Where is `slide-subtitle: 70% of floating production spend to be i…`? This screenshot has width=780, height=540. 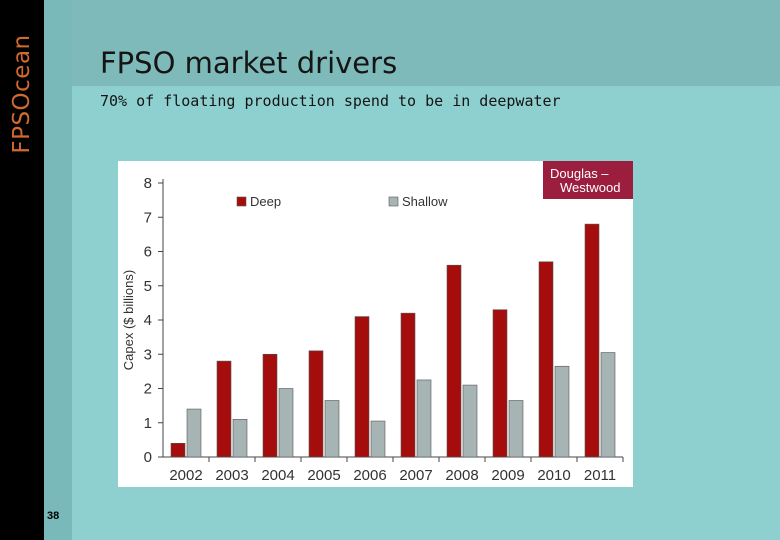
slide-subtitle: 70% of floating production spend to be i… is located at coordinates (330, 101).